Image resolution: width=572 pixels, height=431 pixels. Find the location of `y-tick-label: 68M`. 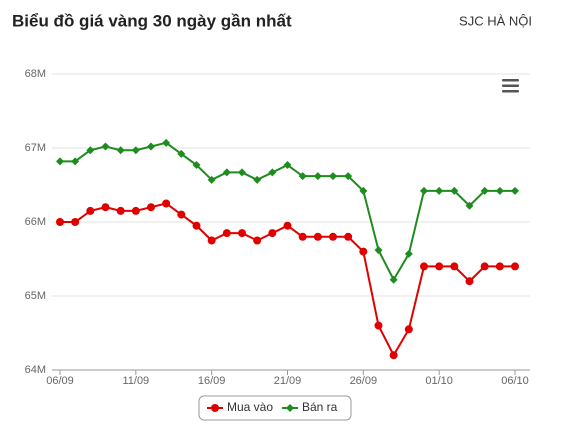

y-tick-label: 68M is located at coordinates (35, 74).